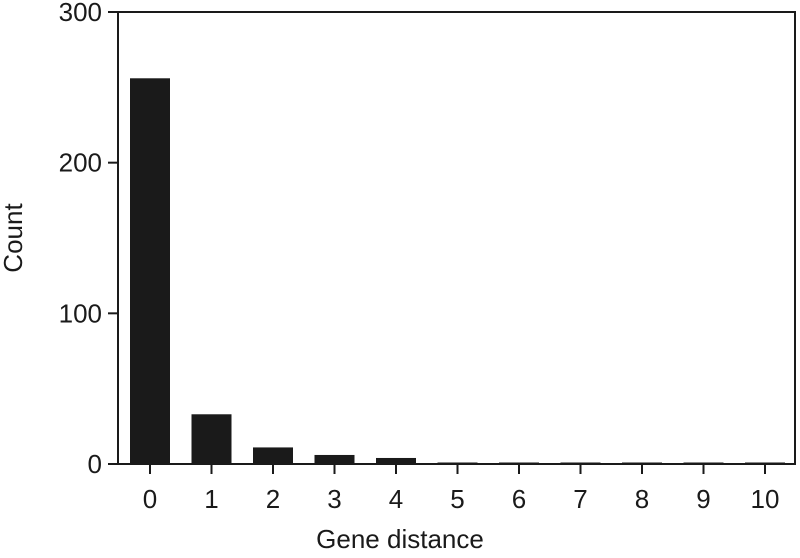 The height and width of the screenshot is (558, 800). I want to click on x-tick-label: 0, so click(150, 499).